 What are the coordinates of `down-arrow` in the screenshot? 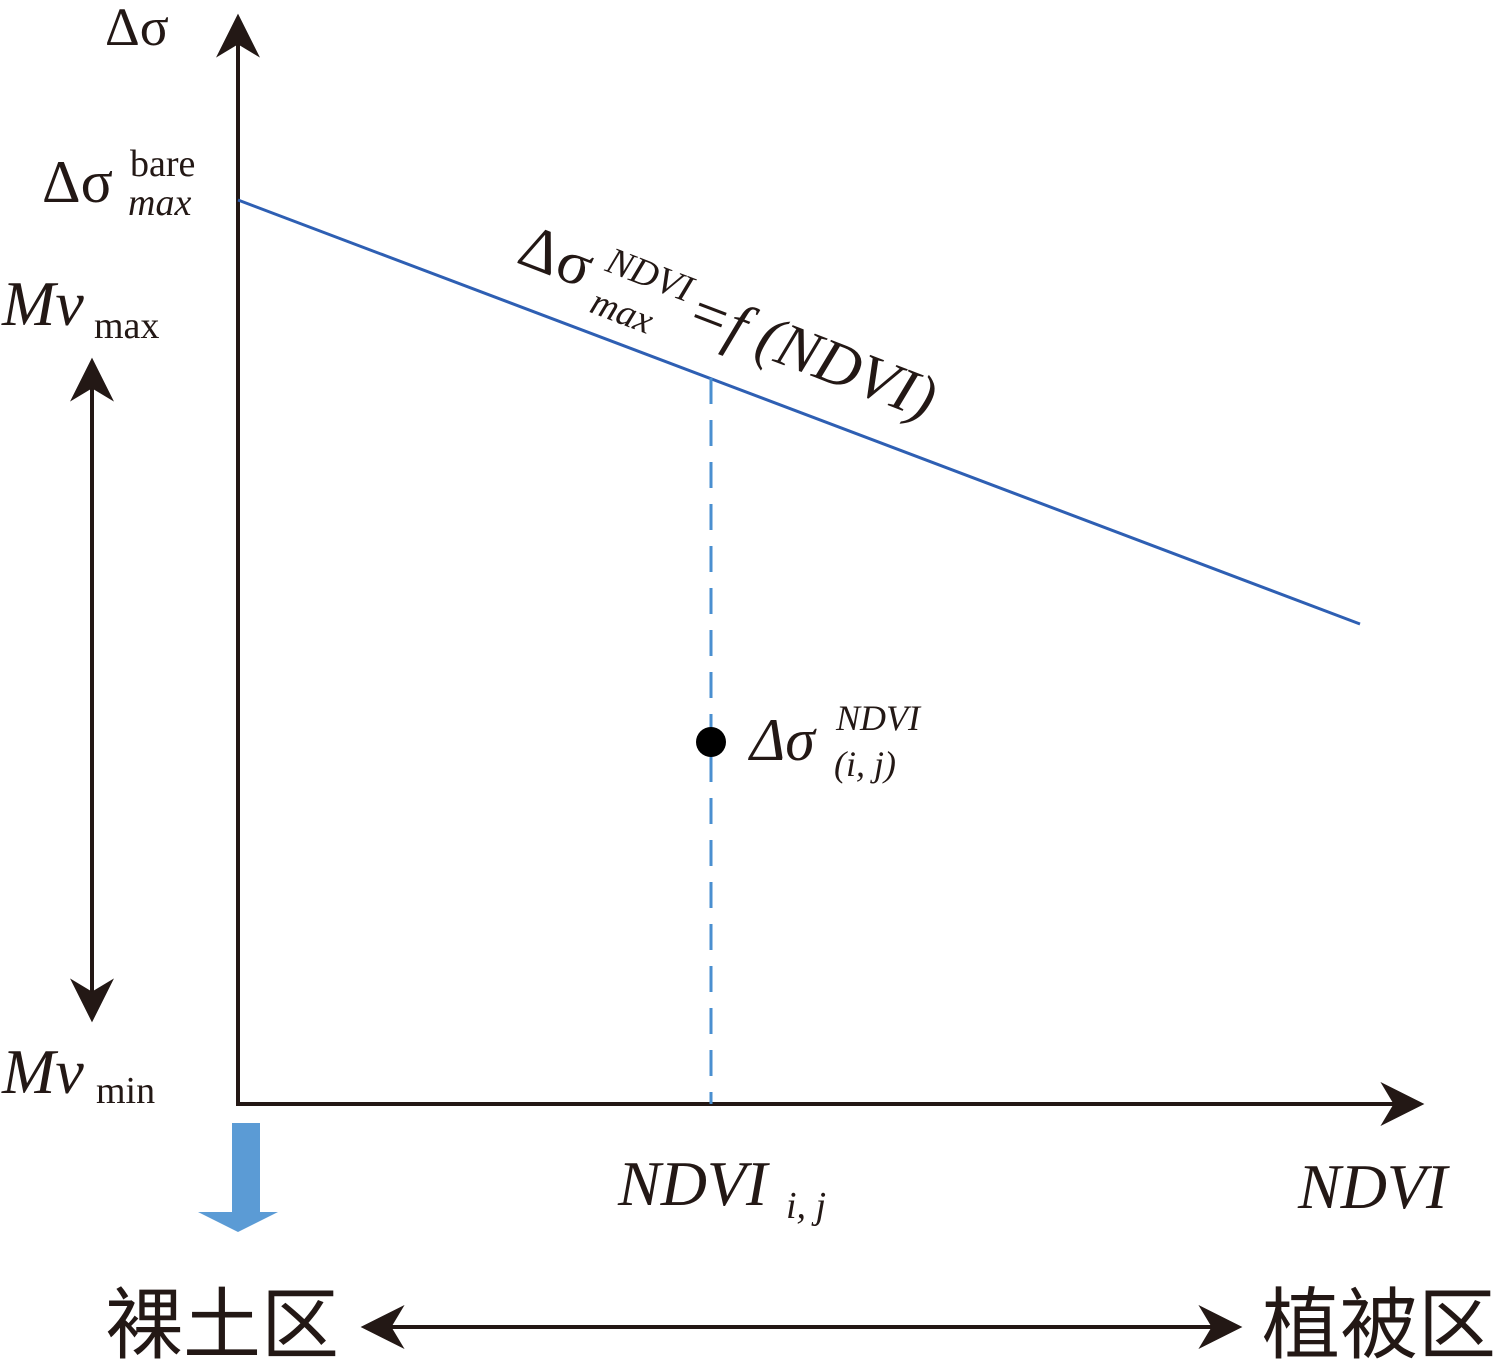 It's located at (238, 1177).